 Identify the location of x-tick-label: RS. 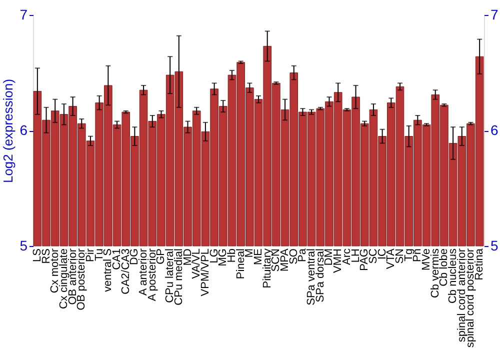
(46, 256).